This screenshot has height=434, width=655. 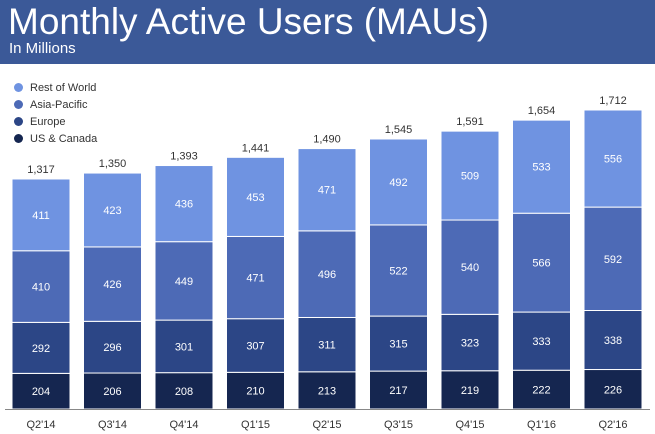 What do you see at coordinates (398, 425) in the screenshot?
I see `x-tick-label-5: Q3'15` at bounding box center [398, 425].